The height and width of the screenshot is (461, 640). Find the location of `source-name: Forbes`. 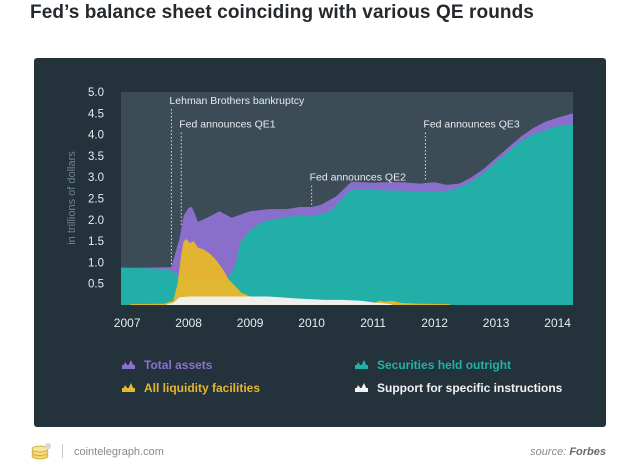

source-name: Forbes is located at coordinates (587, 452).